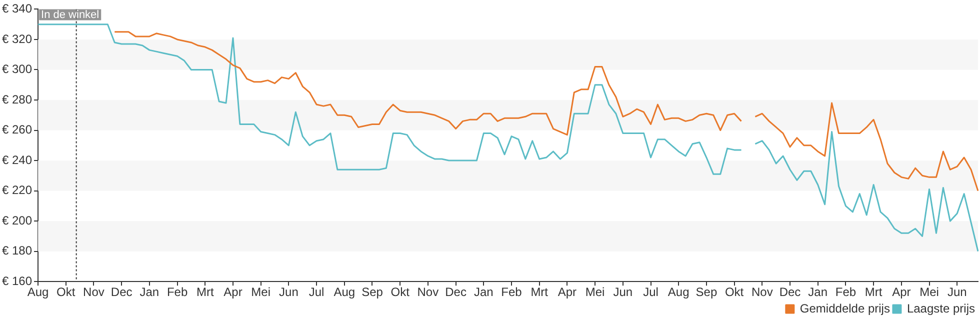 The height and width of the screenshot is (325, 980). What do you see at coordinates (17, 190) in the screenshot?
I see `y-tick-label: € 220` at bounding box center [17, 190].